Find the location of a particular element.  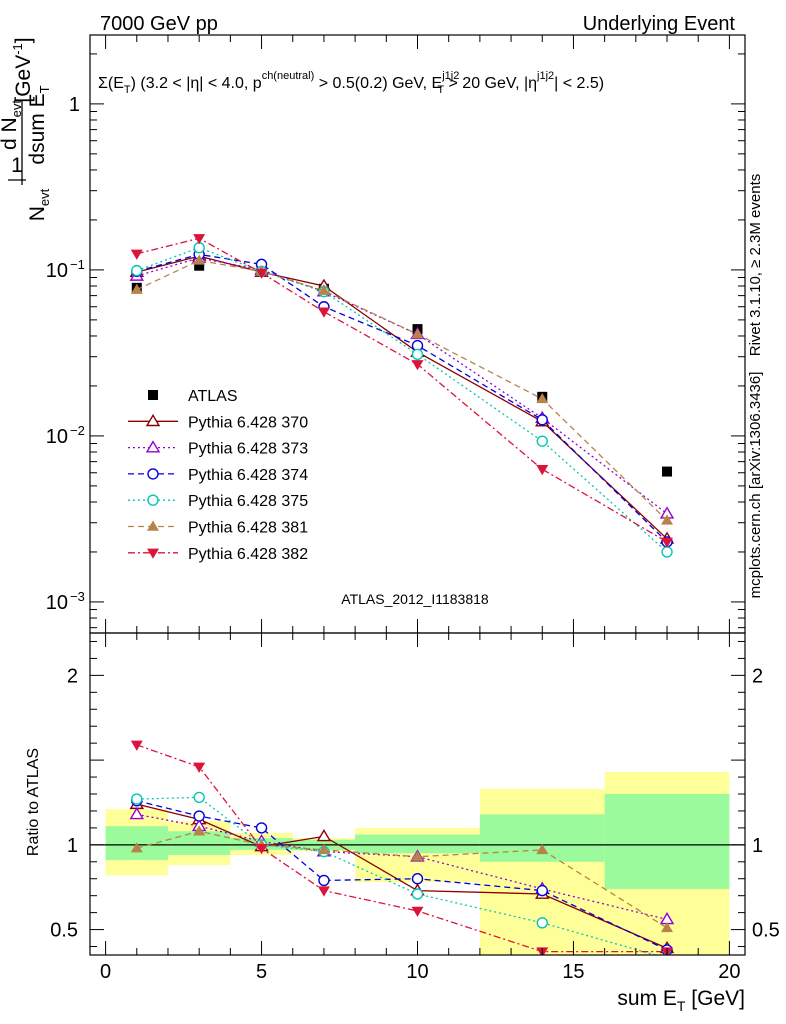

svg-text: d Nevt is located at coordinates (12, 125).